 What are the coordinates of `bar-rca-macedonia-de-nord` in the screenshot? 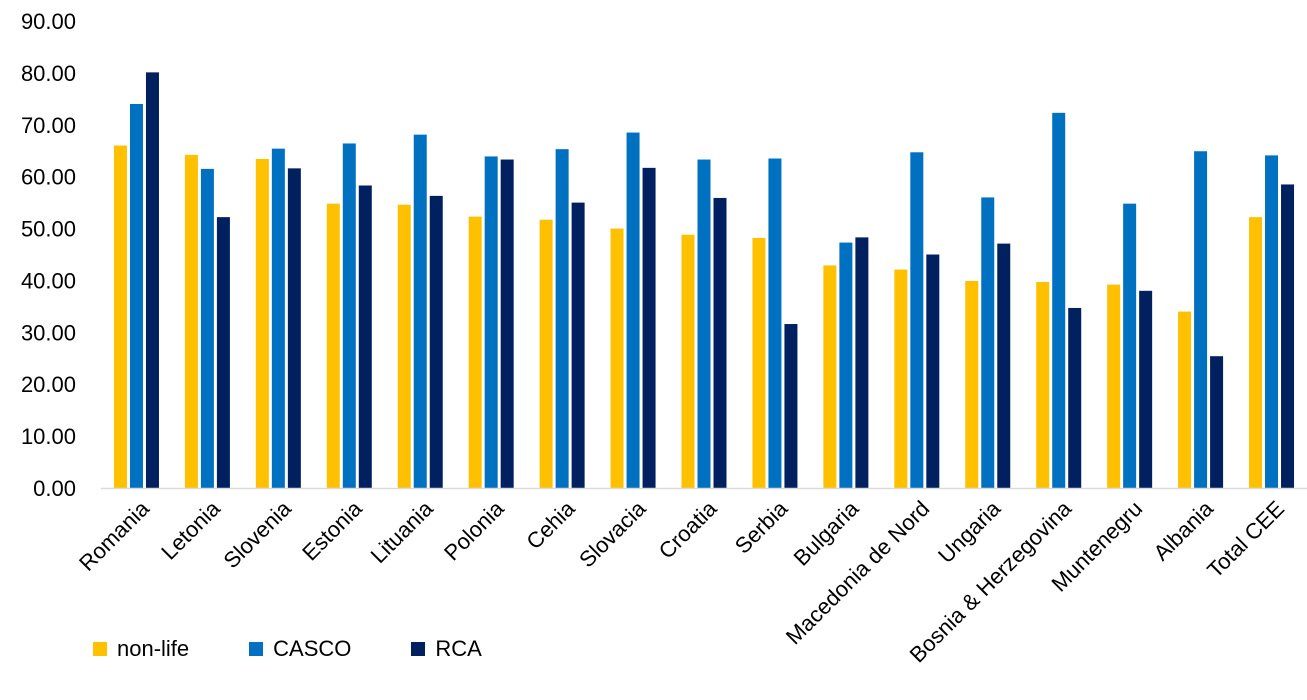 It's located at (933, 371).